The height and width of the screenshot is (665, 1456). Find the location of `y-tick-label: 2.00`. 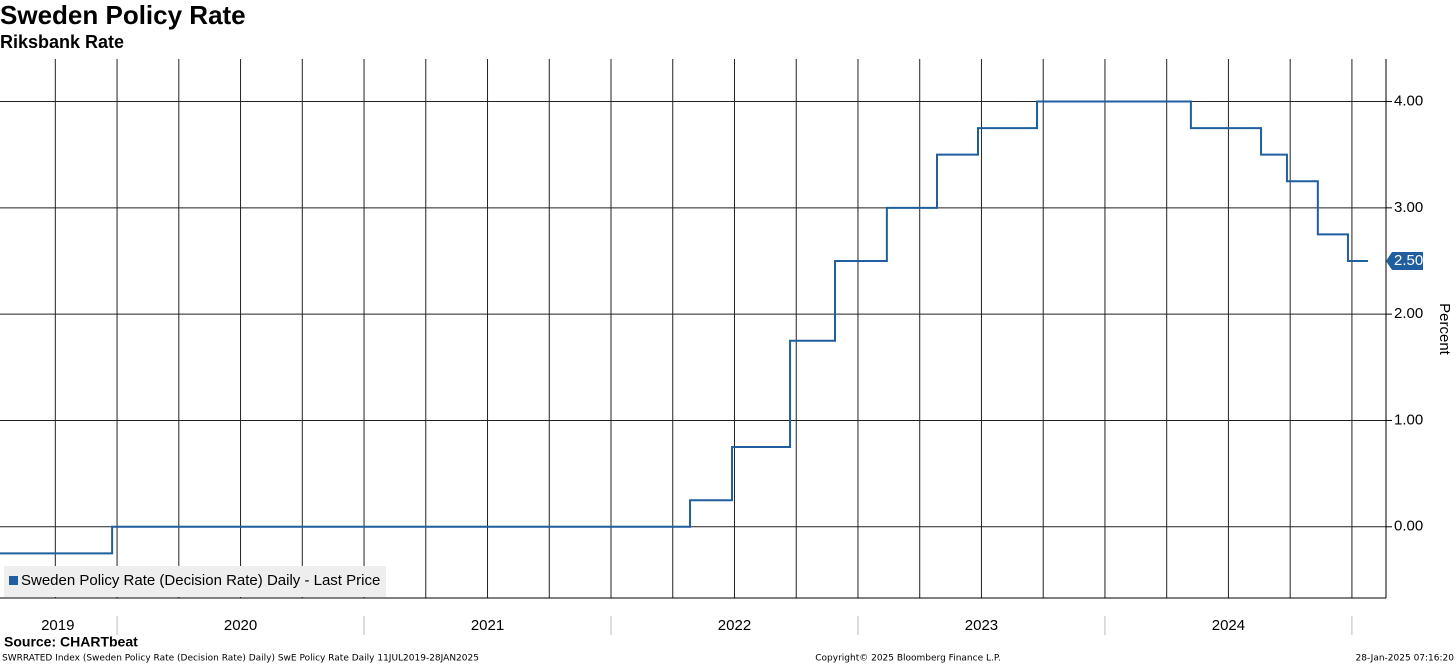

y-tick-label: 2.00 is located at coordinates (1408, 313).